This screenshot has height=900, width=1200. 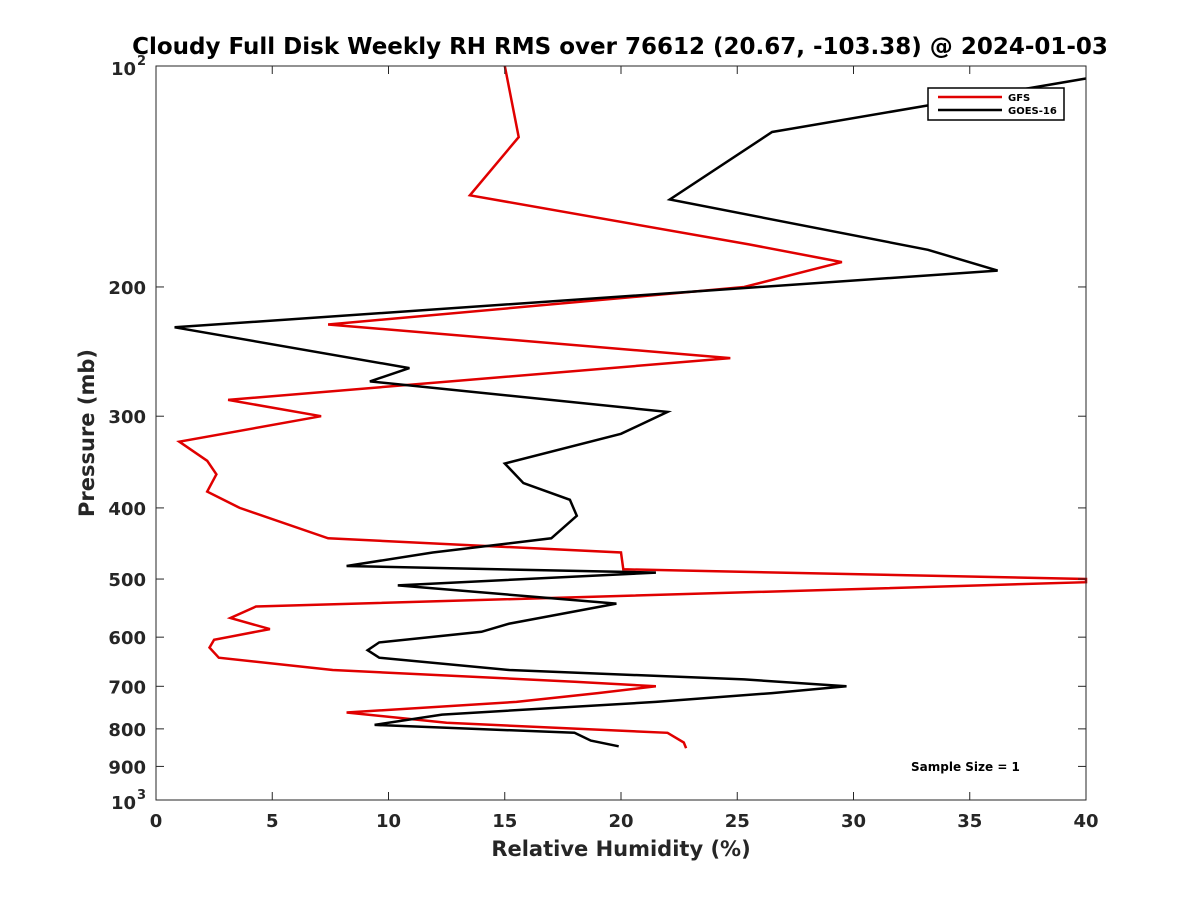 I want to click on y-tick-label: 500, so click(x=127, y=580).